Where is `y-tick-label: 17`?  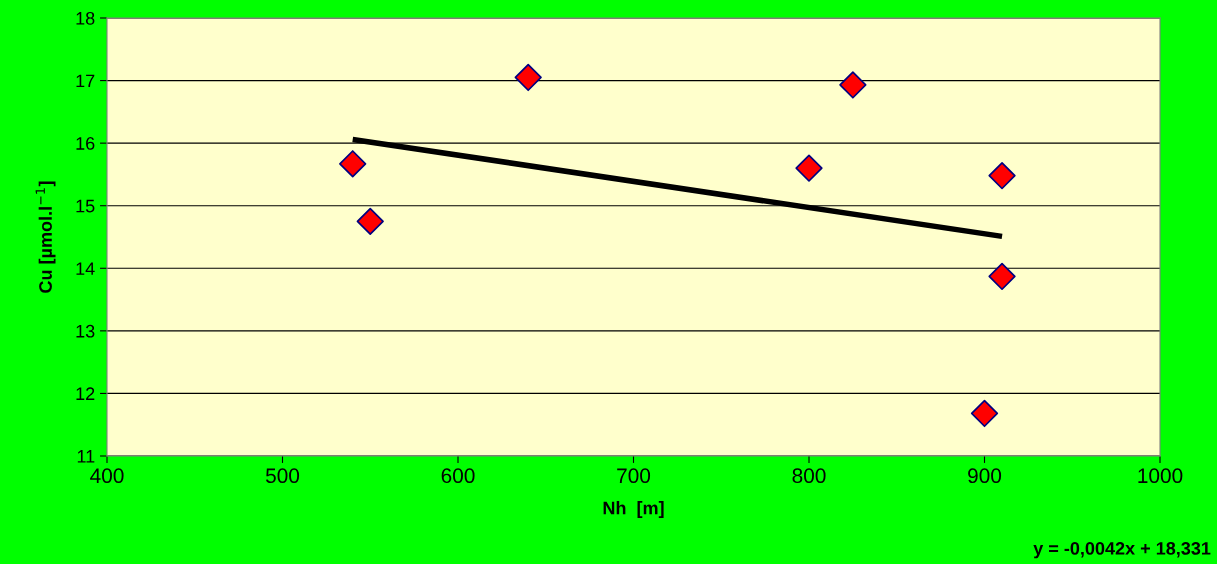
y-tick-label: 17 is located at coordinates (85, 81).